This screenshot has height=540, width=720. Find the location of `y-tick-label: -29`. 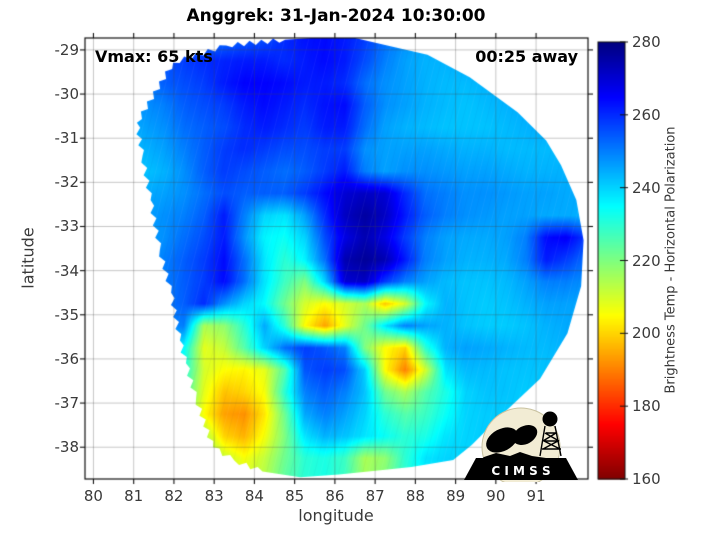

y-tick-label: -29 is located at coordinates (67, 49).